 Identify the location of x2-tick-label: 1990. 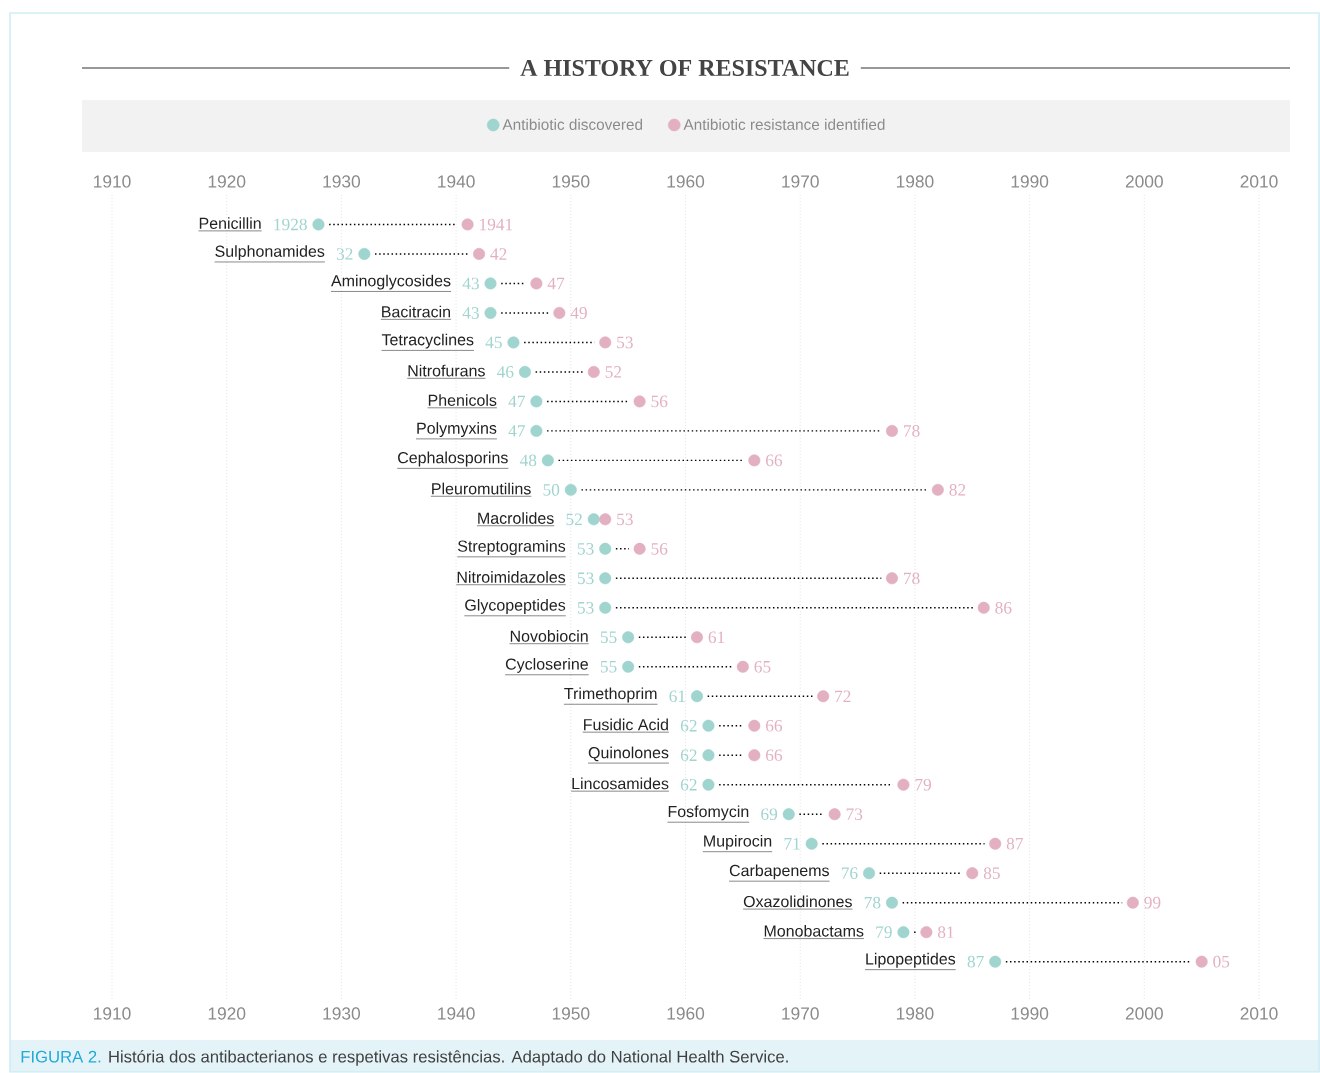
(1030, 1013).